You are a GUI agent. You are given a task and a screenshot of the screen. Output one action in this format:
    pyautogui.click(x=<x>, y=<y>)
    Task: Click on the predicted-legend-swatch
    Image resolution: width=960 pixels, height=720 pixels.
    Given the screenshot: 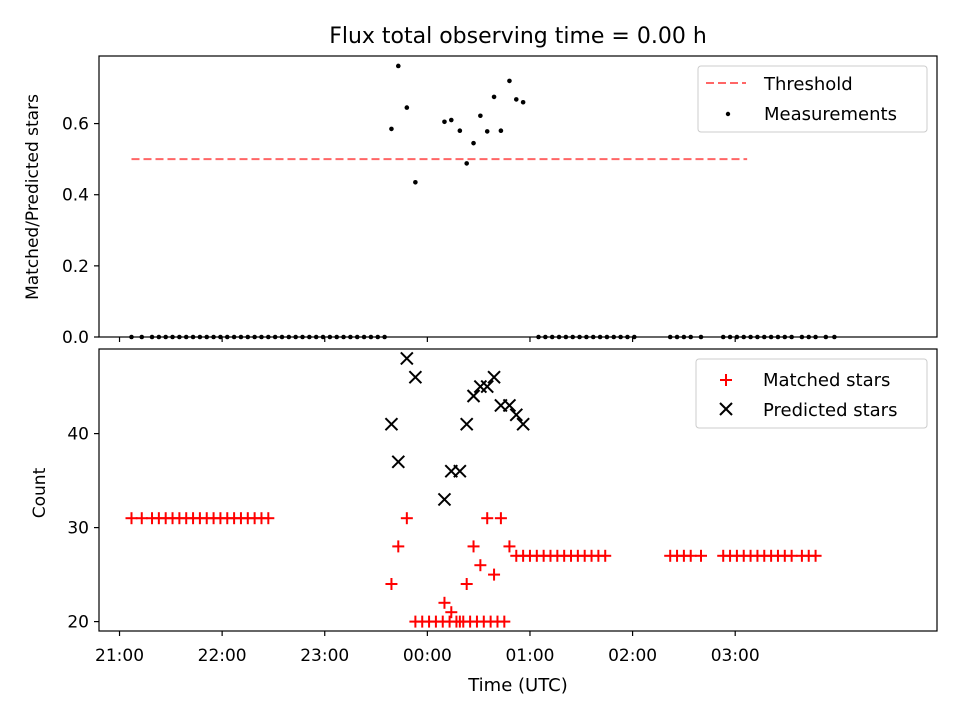 What is the action you would take?
    pyautogui.click(x=726, y=409)
    